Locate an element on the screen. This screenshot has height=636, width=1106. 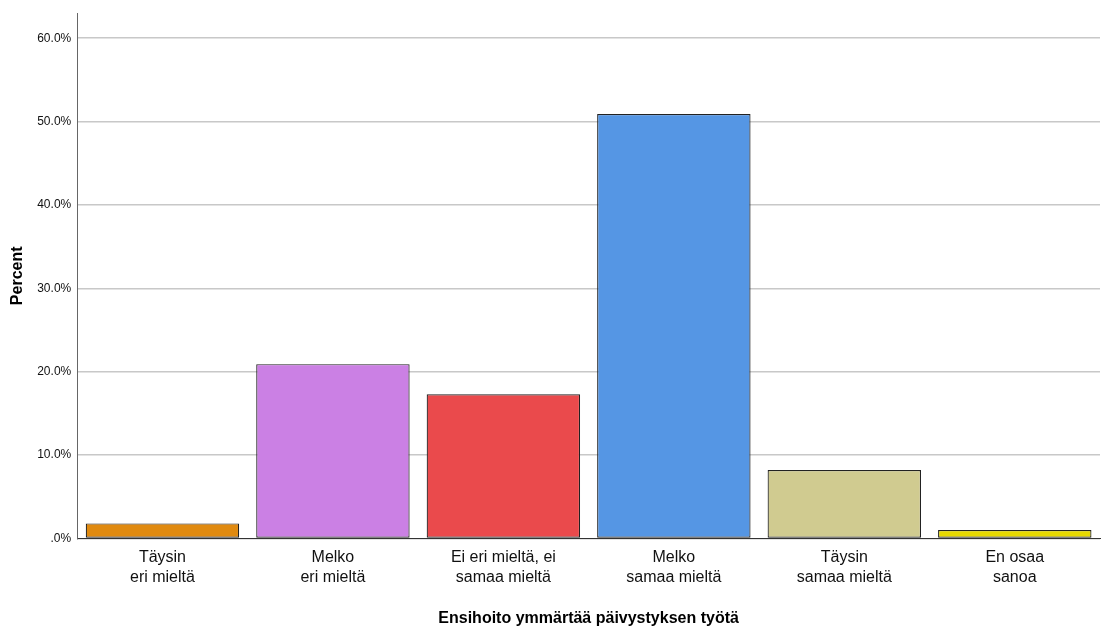
y-tick-label: 60.0% is located at coordinates (54, 37).